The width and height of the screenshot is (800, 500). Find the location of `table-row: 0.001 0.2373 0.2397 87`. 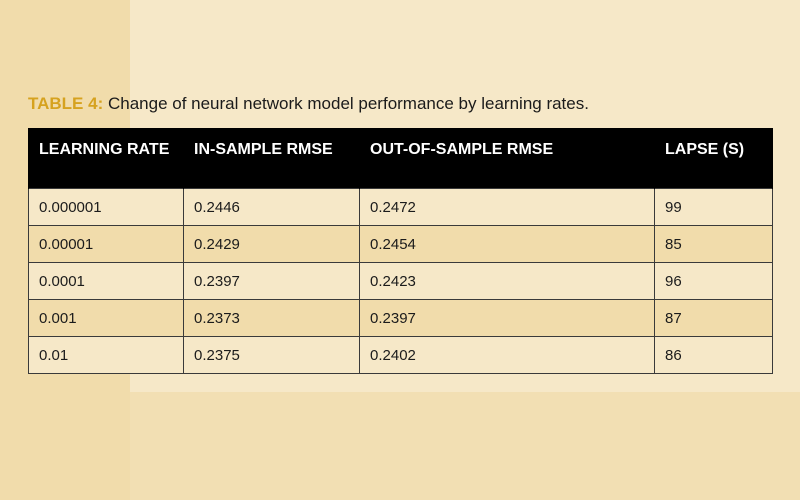

table-row: 0.001 0.2373 0.2397 87 is located at coordinates (400, 318).